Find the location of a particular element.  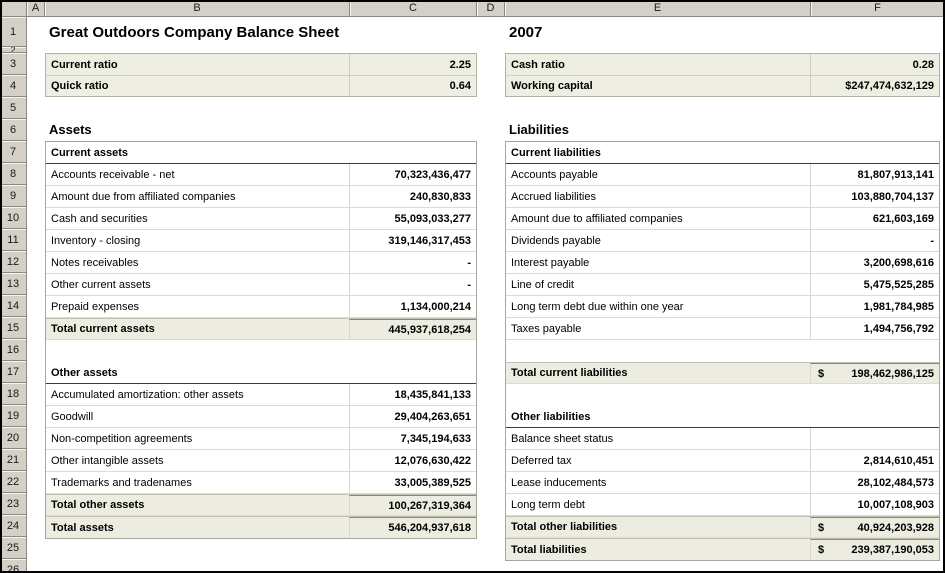

cell-value: 33,005,389,525 is located at coordinates (412, 482).